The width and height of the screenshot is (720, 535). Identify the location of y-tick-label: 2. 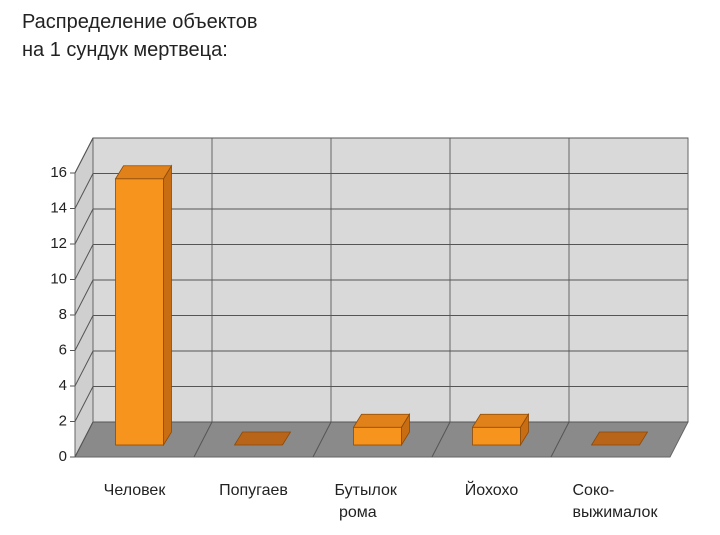
(63, 420).